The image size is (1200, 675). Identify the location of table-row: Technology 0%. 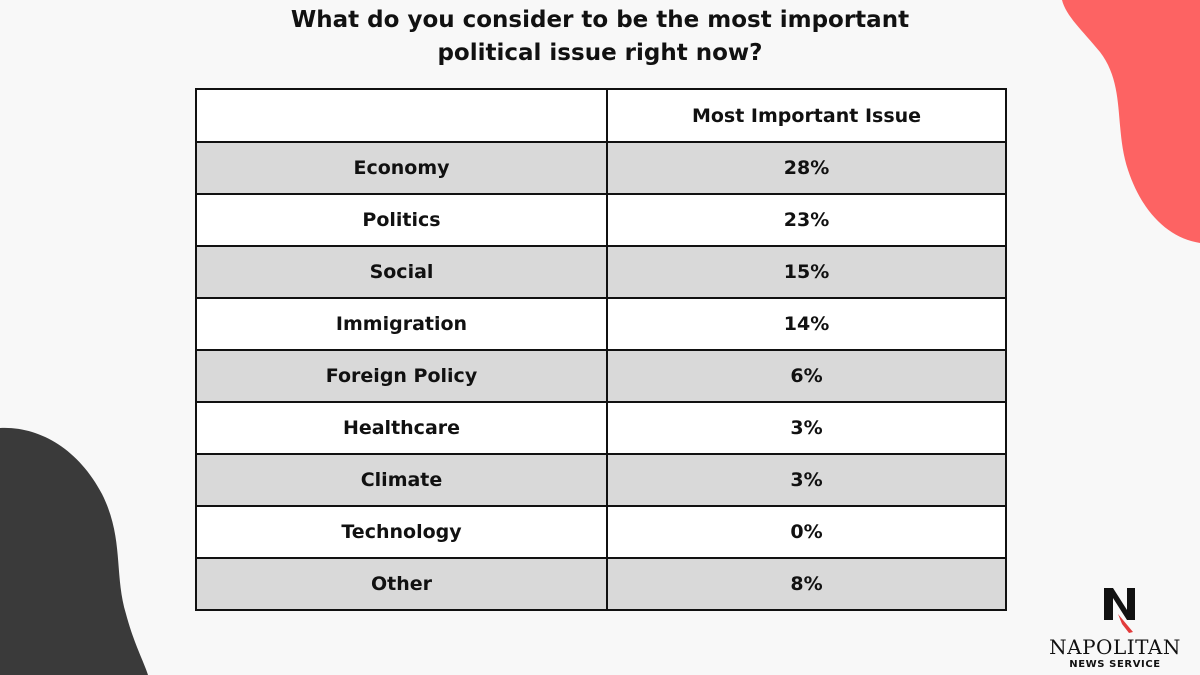
(601, 532).